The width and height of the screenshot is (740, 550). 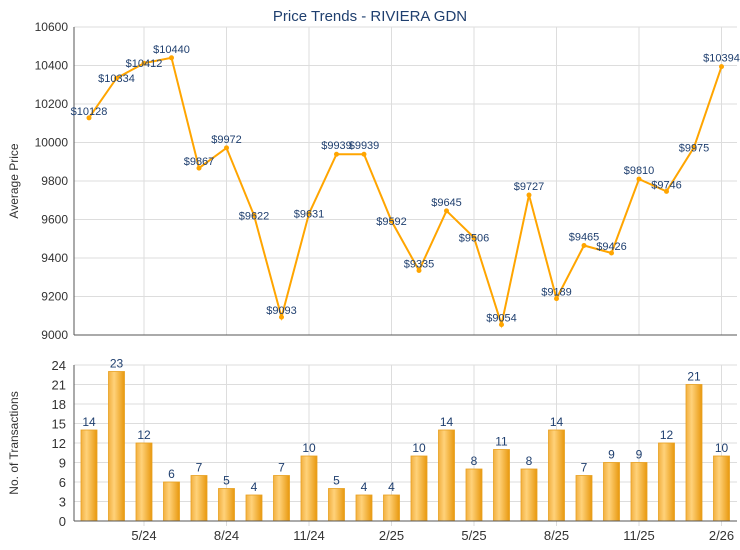 I want to click on price-data-label: $10440, so click(x=171, y=50).